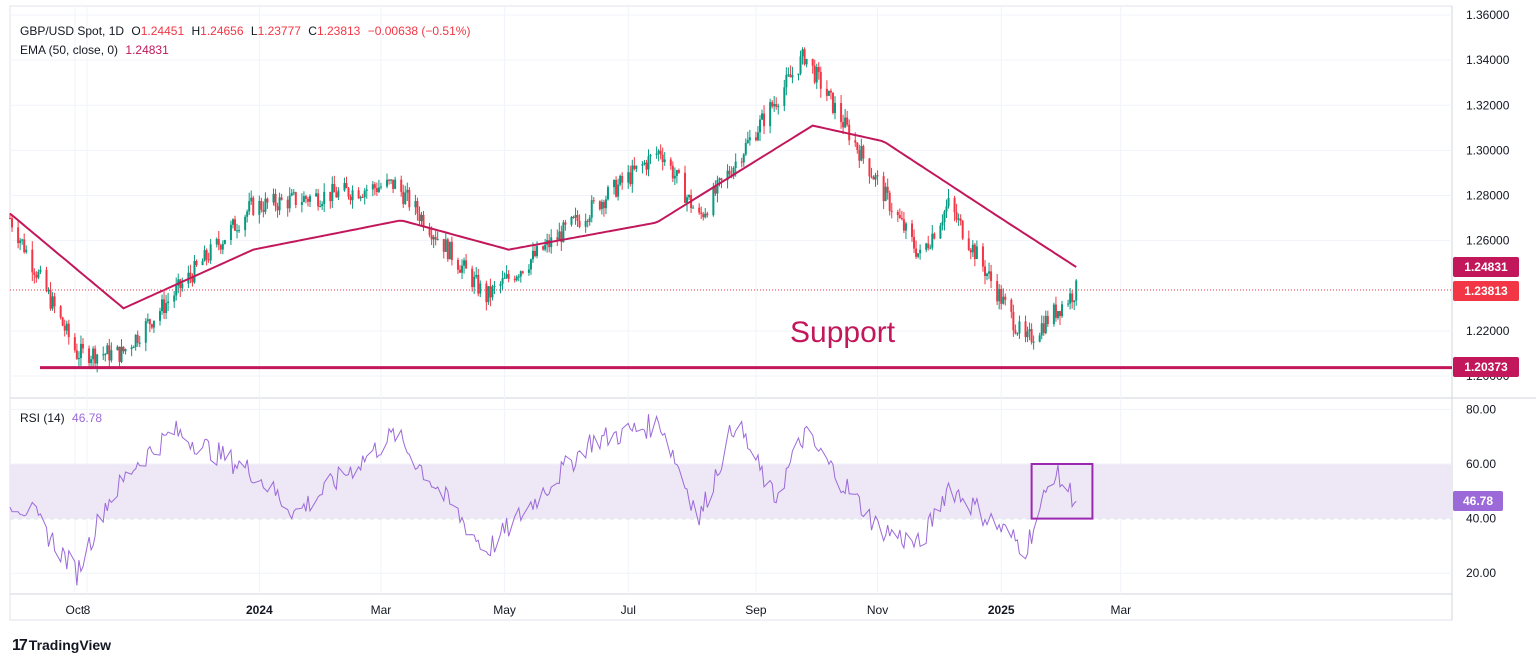 The height and width of the screenshot is (672, 1536). I want to click on close-label: C, so click(312, 31).